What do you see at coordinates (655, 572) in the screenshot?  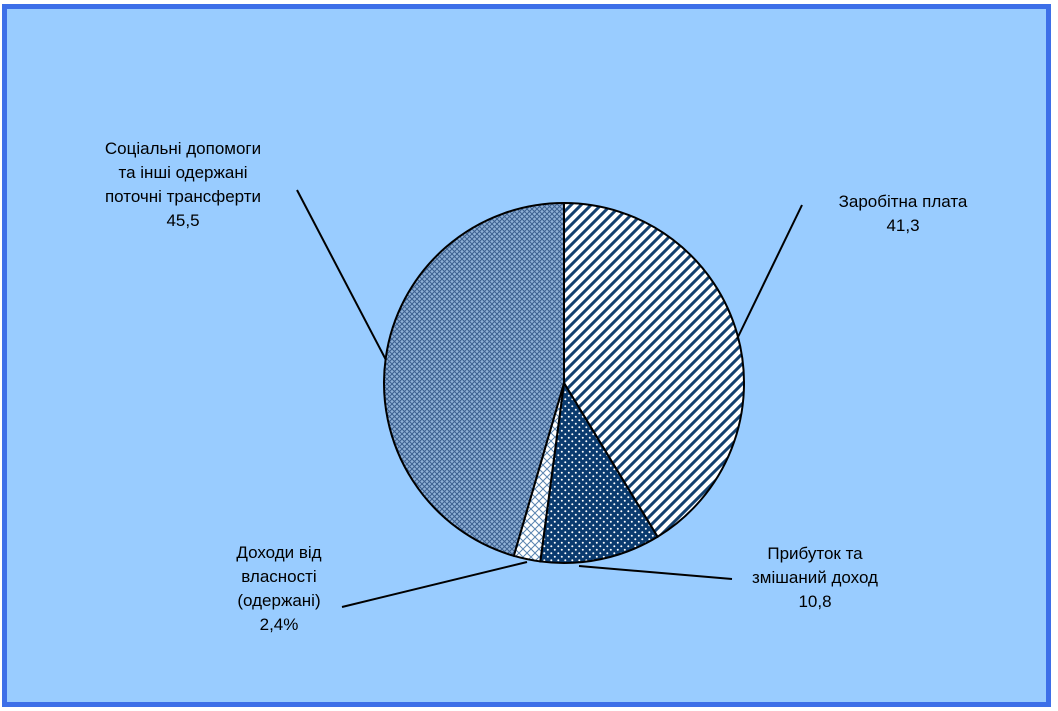 I see `leader-line-profit` at bounding box center [655, 572].